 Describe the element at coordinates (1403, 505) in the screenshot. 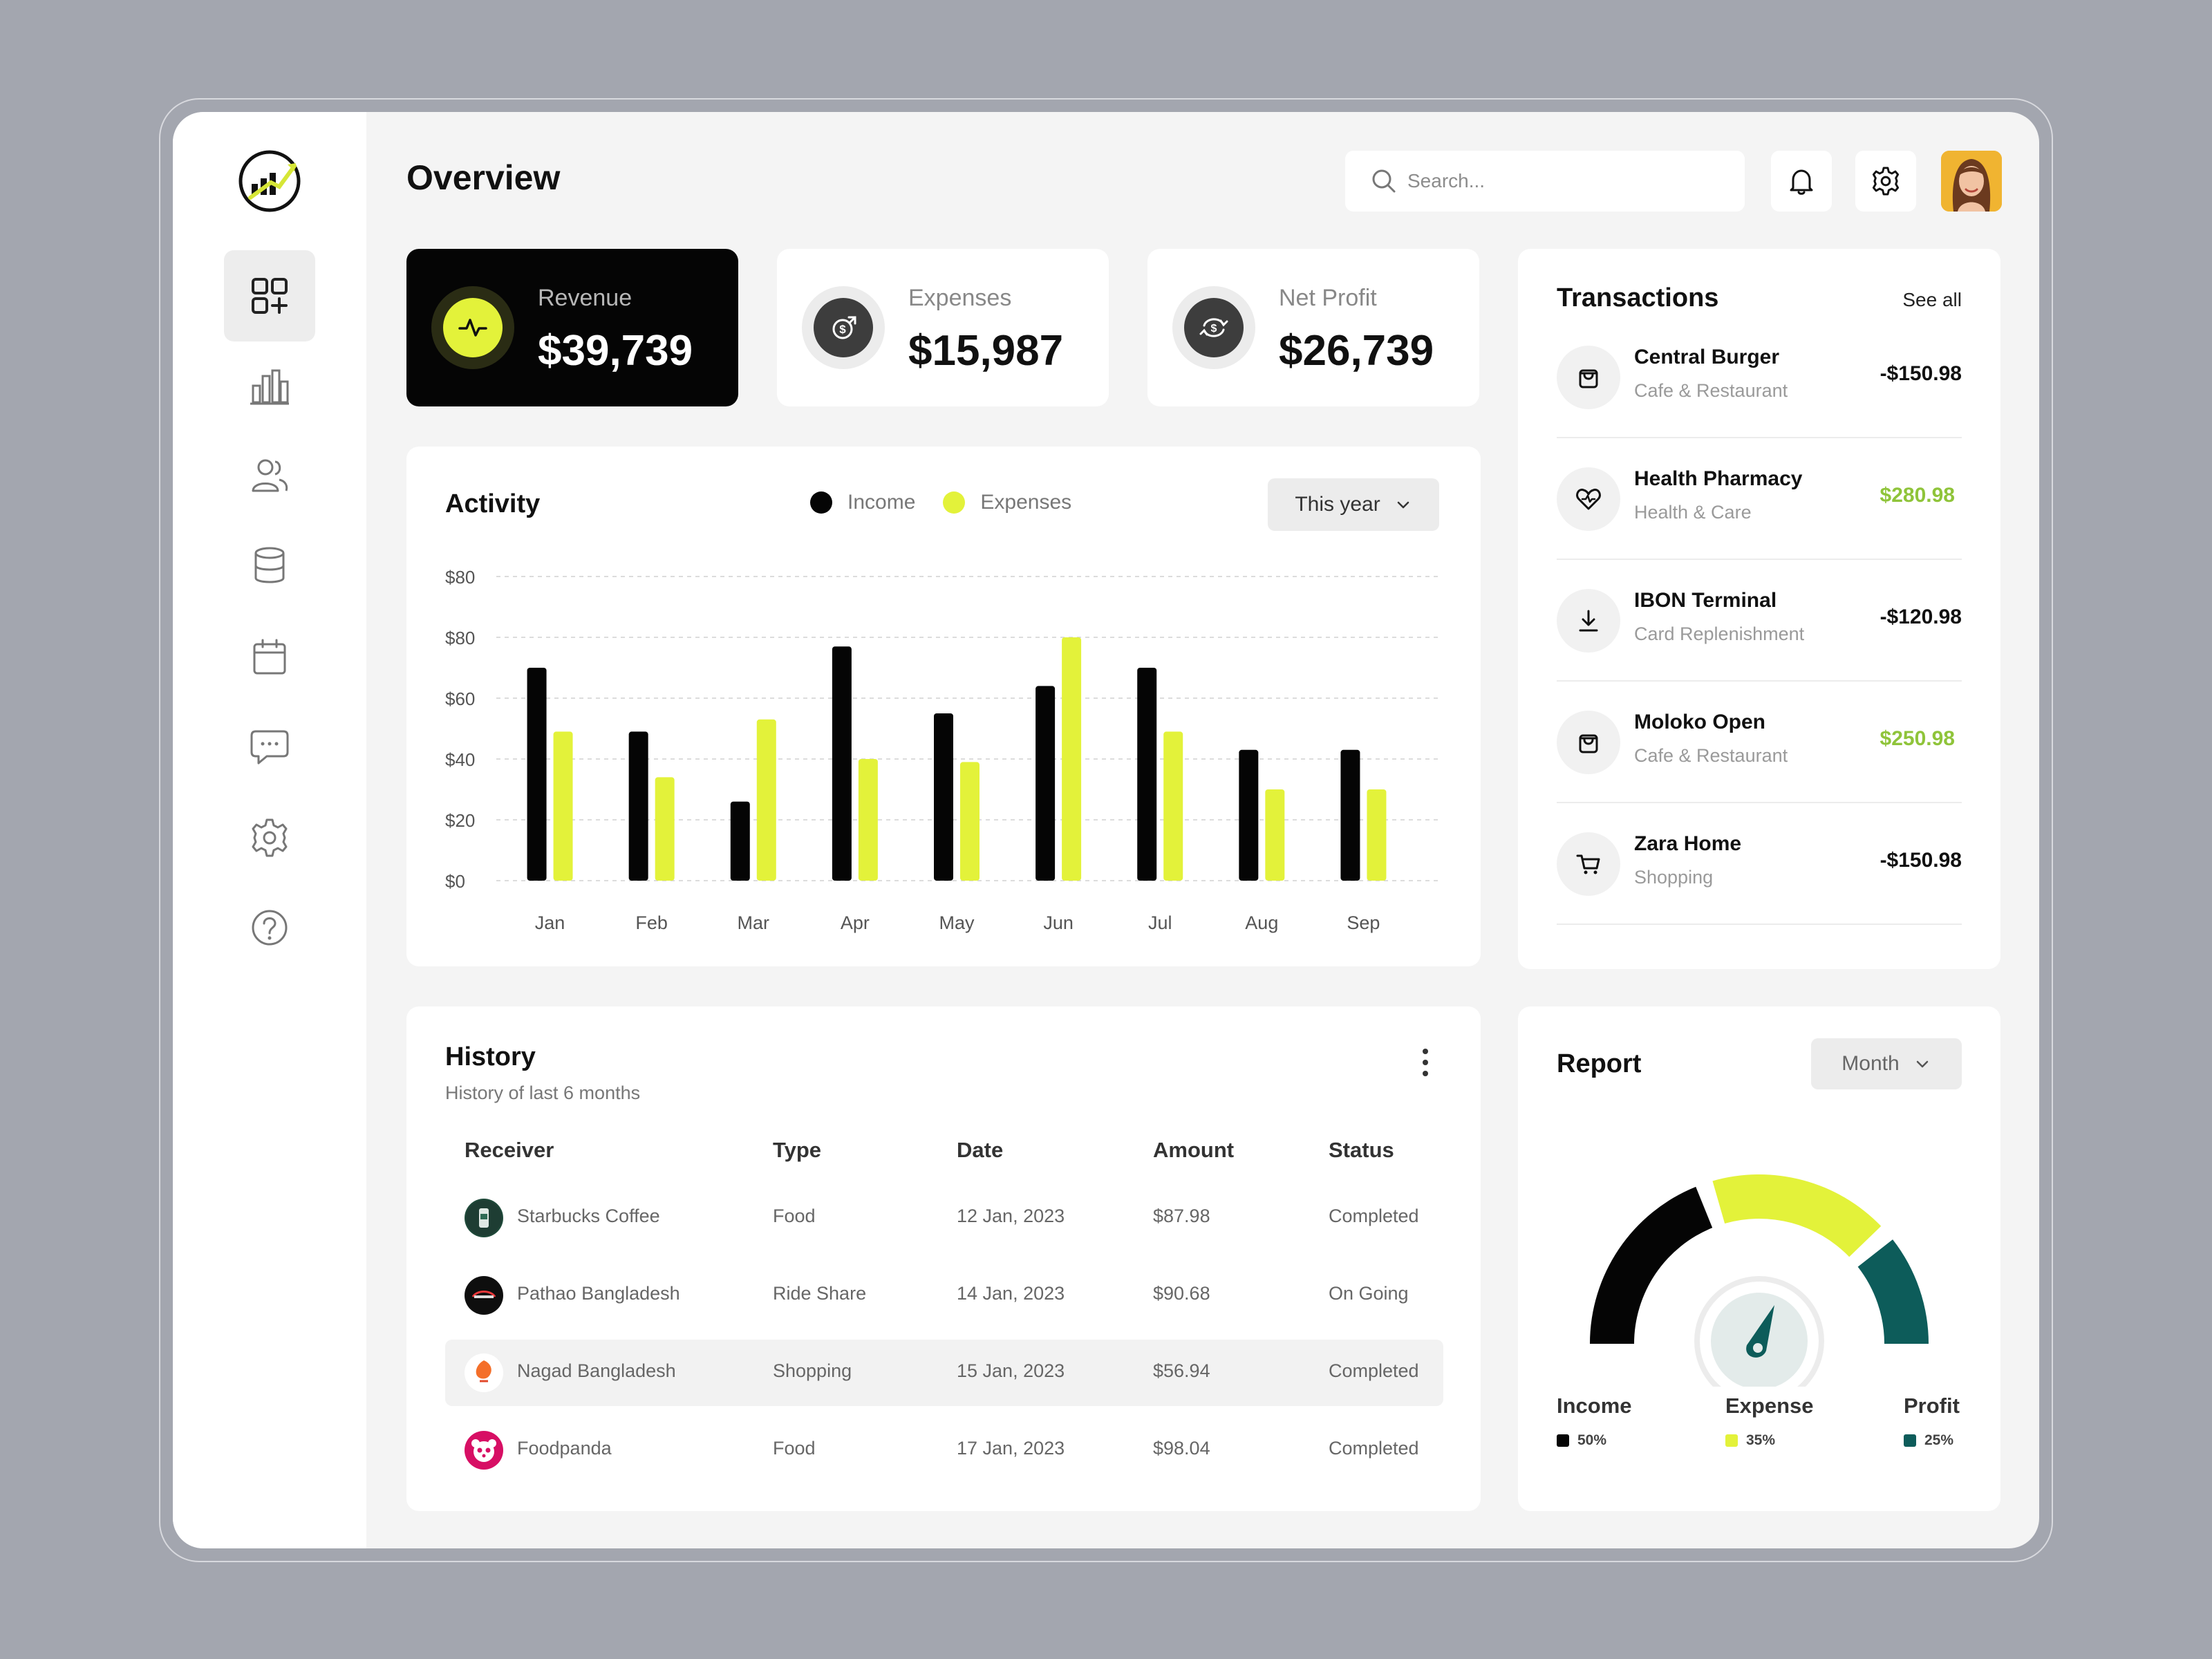

I see `chevron-down-icon` at that location.